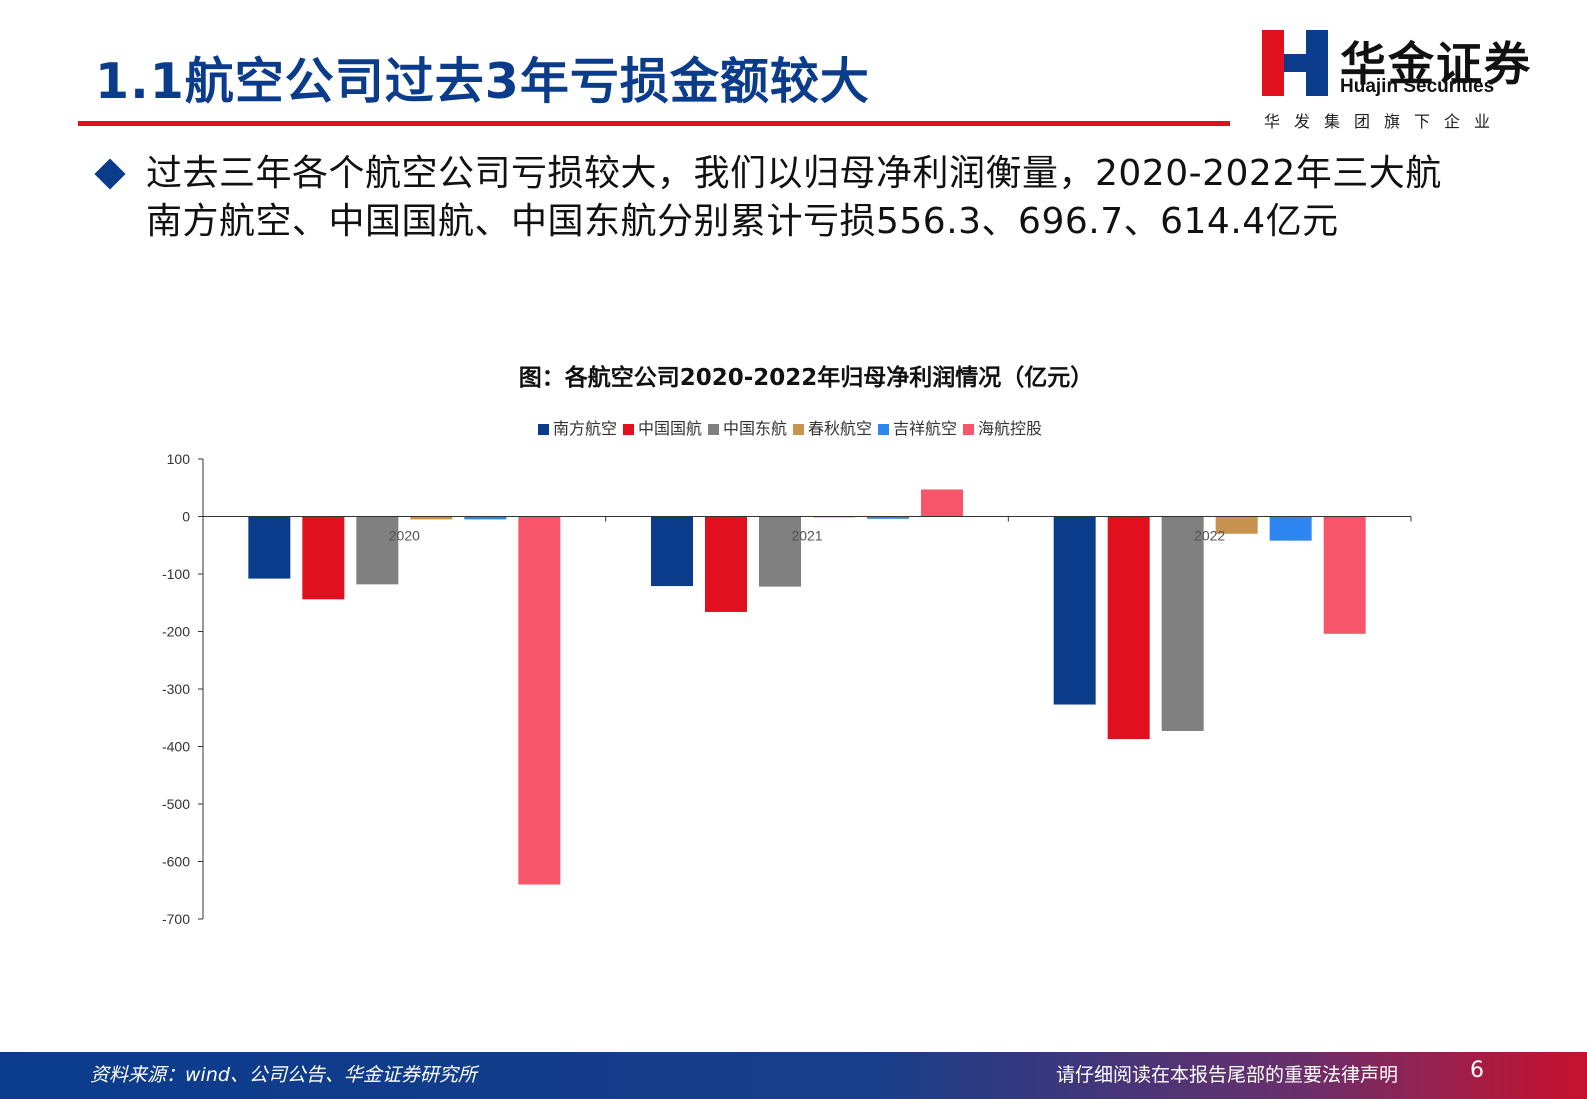 The image size is (1587, 1099). What do you see at coordinates (176, 632) in the screenshot?
I see `y-tick-label: -200` at bounding box center [176, 632].